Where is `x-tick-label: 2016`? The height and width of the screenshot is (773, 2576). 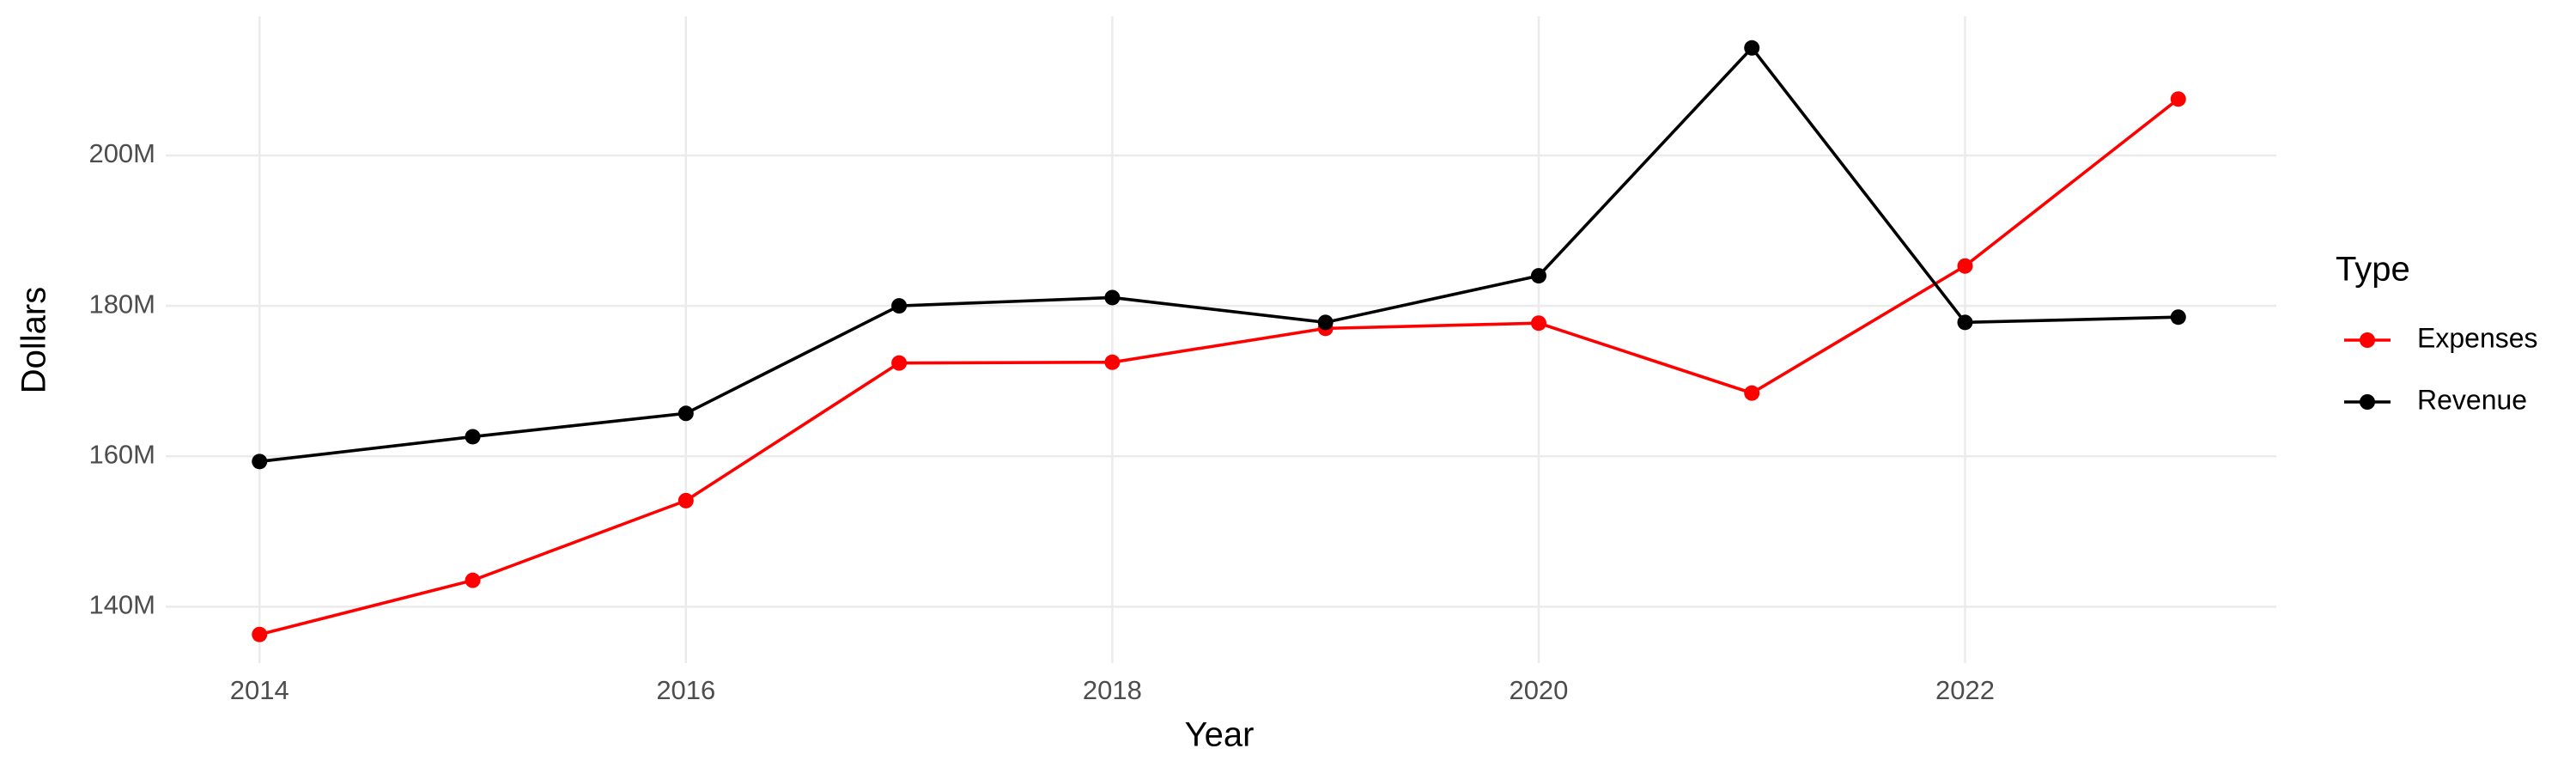 x-tick-label: 2016 is located at coordinates (685, 690).